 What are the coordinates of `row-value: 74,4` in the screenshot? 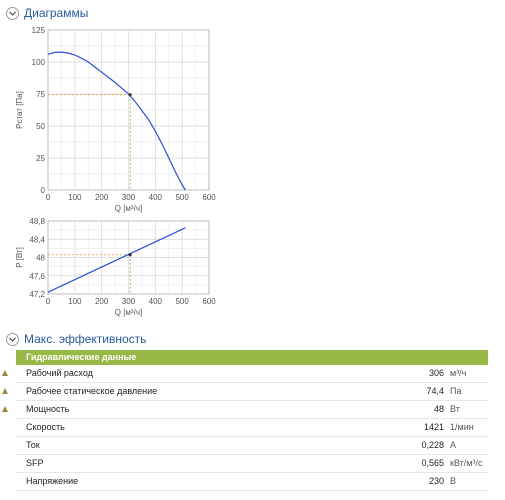 It's located at (435, 391).